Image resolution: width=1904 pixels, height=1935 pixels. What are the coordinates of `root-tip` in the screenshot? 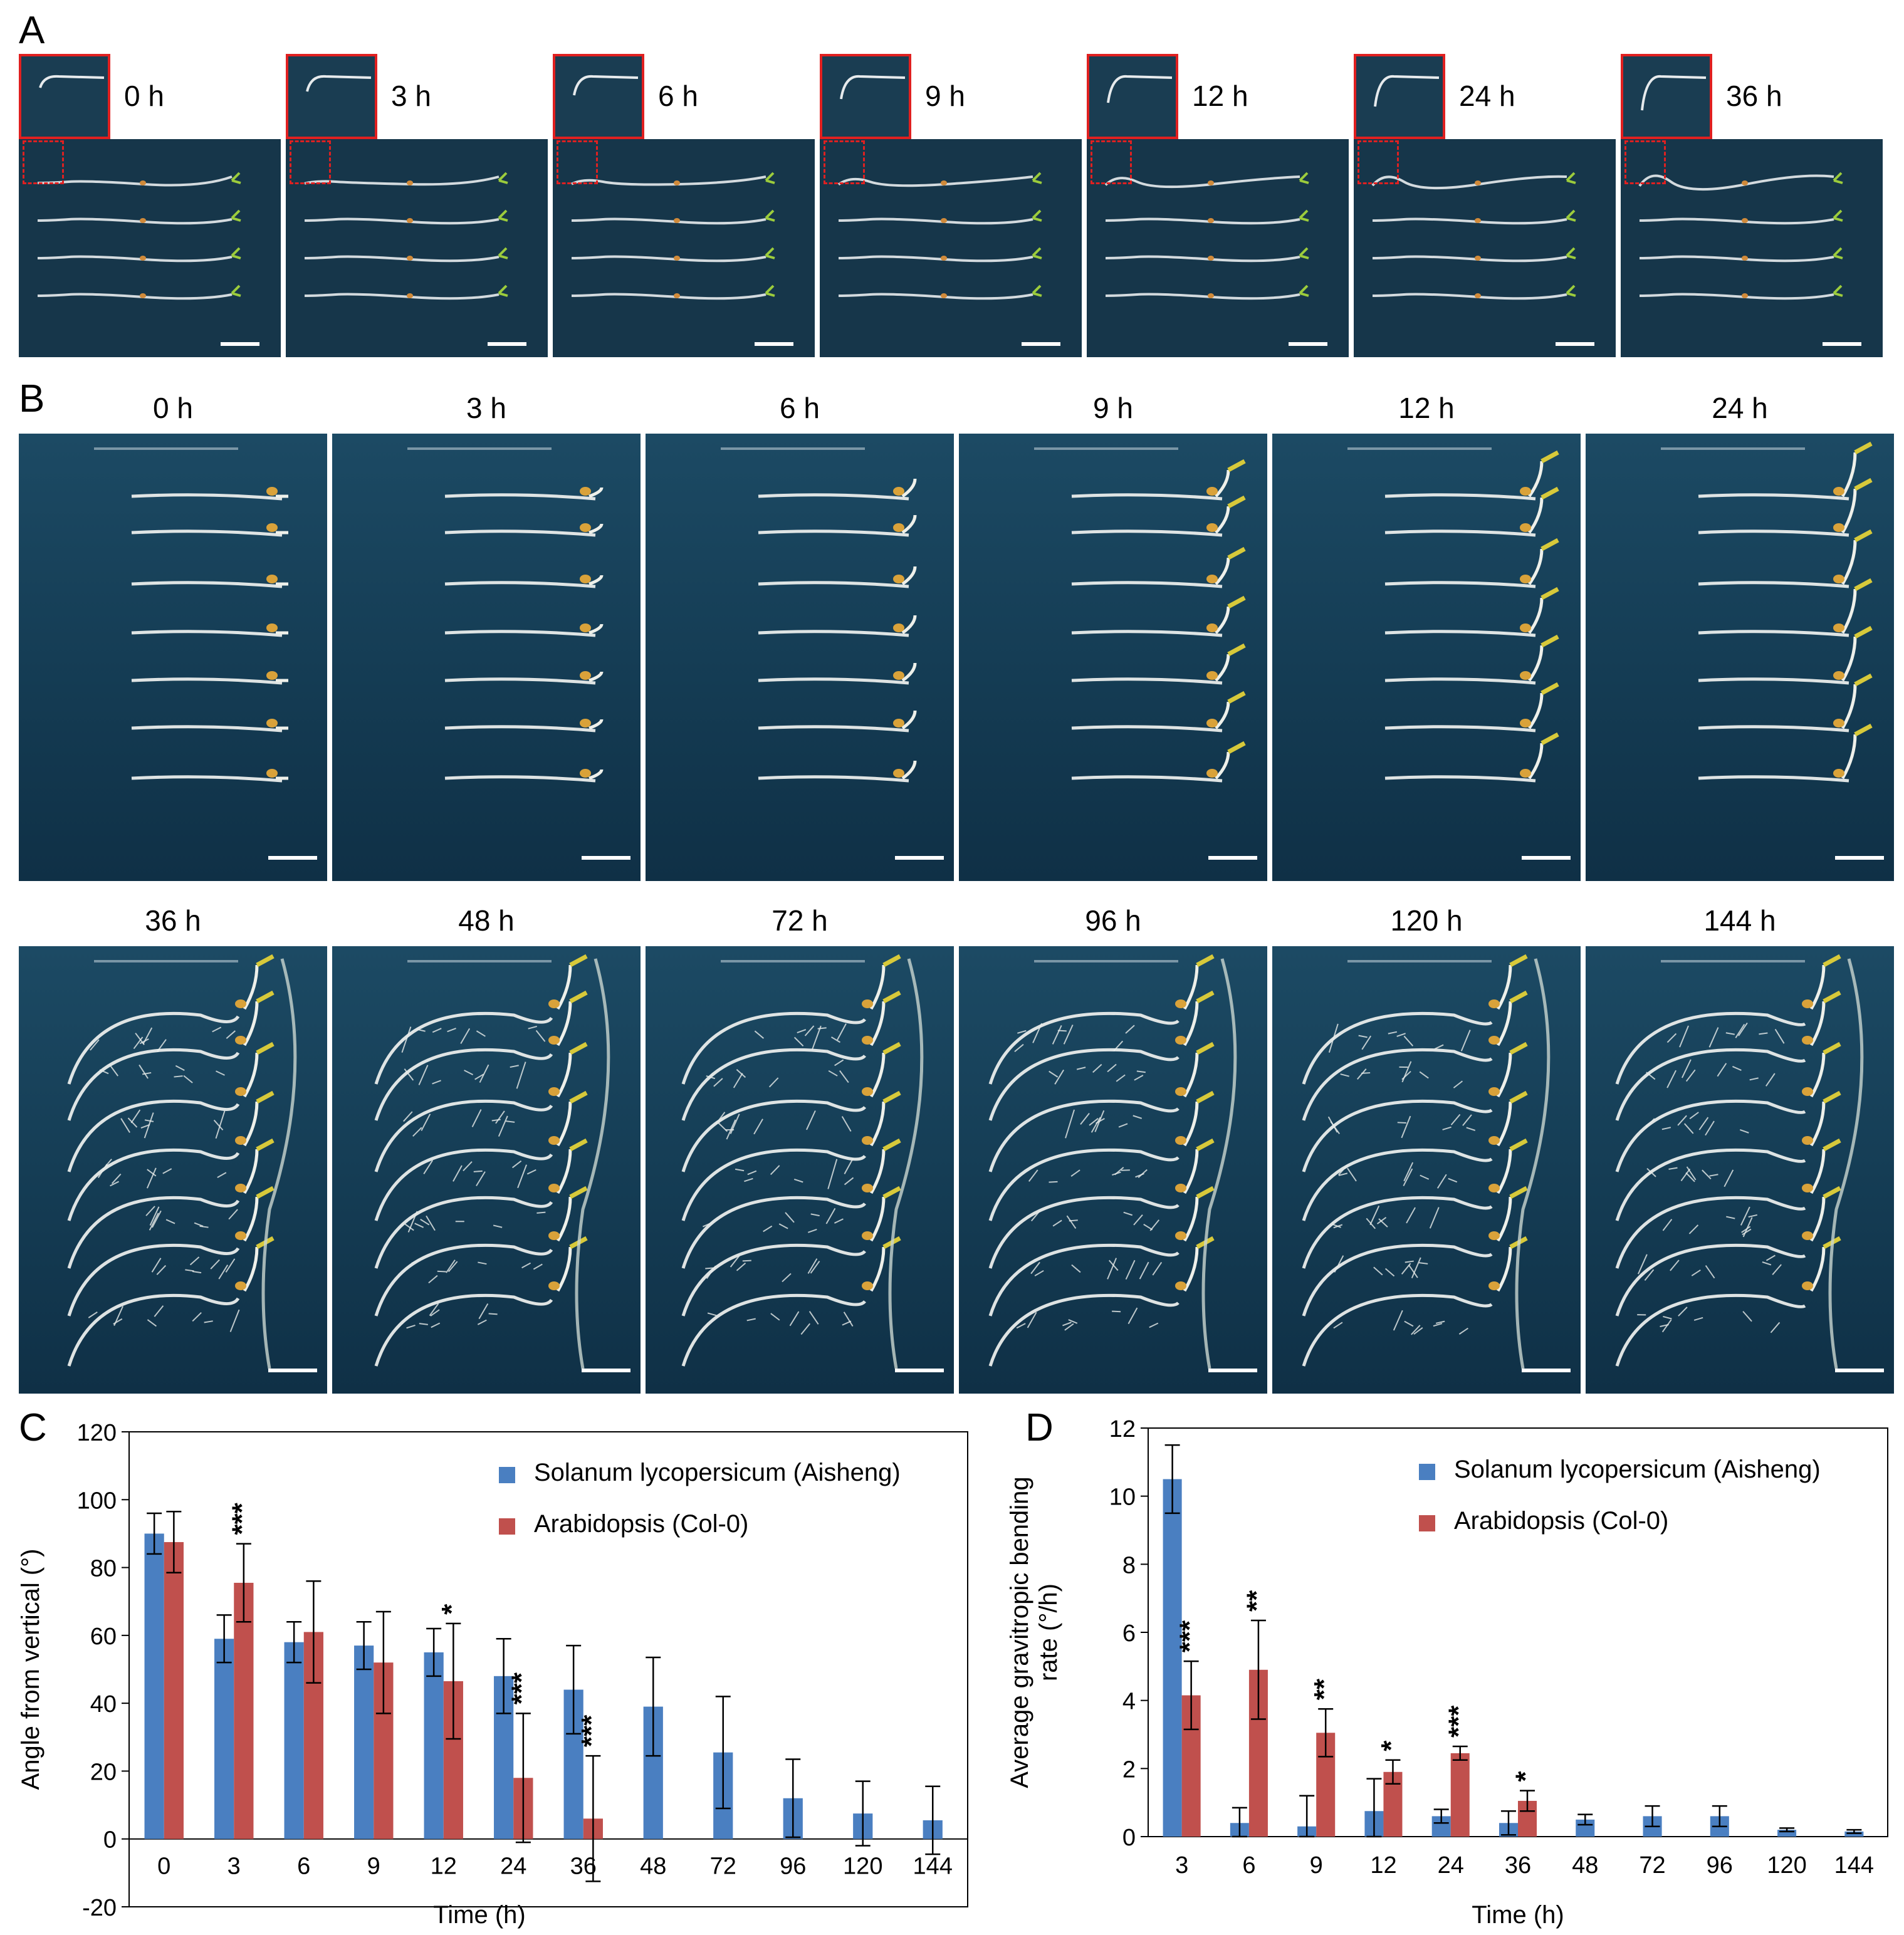 It's located at (1674, 93).